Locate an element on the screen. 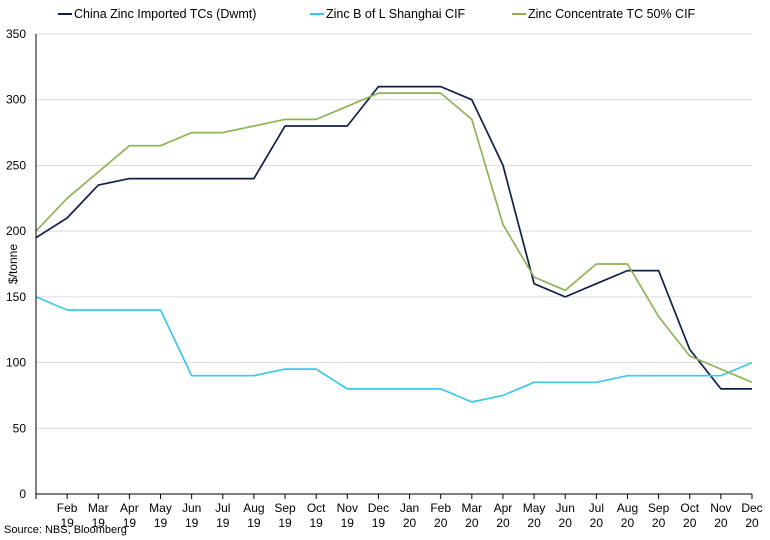  y-tick-label: 300 is located at coordinates (16, 100).